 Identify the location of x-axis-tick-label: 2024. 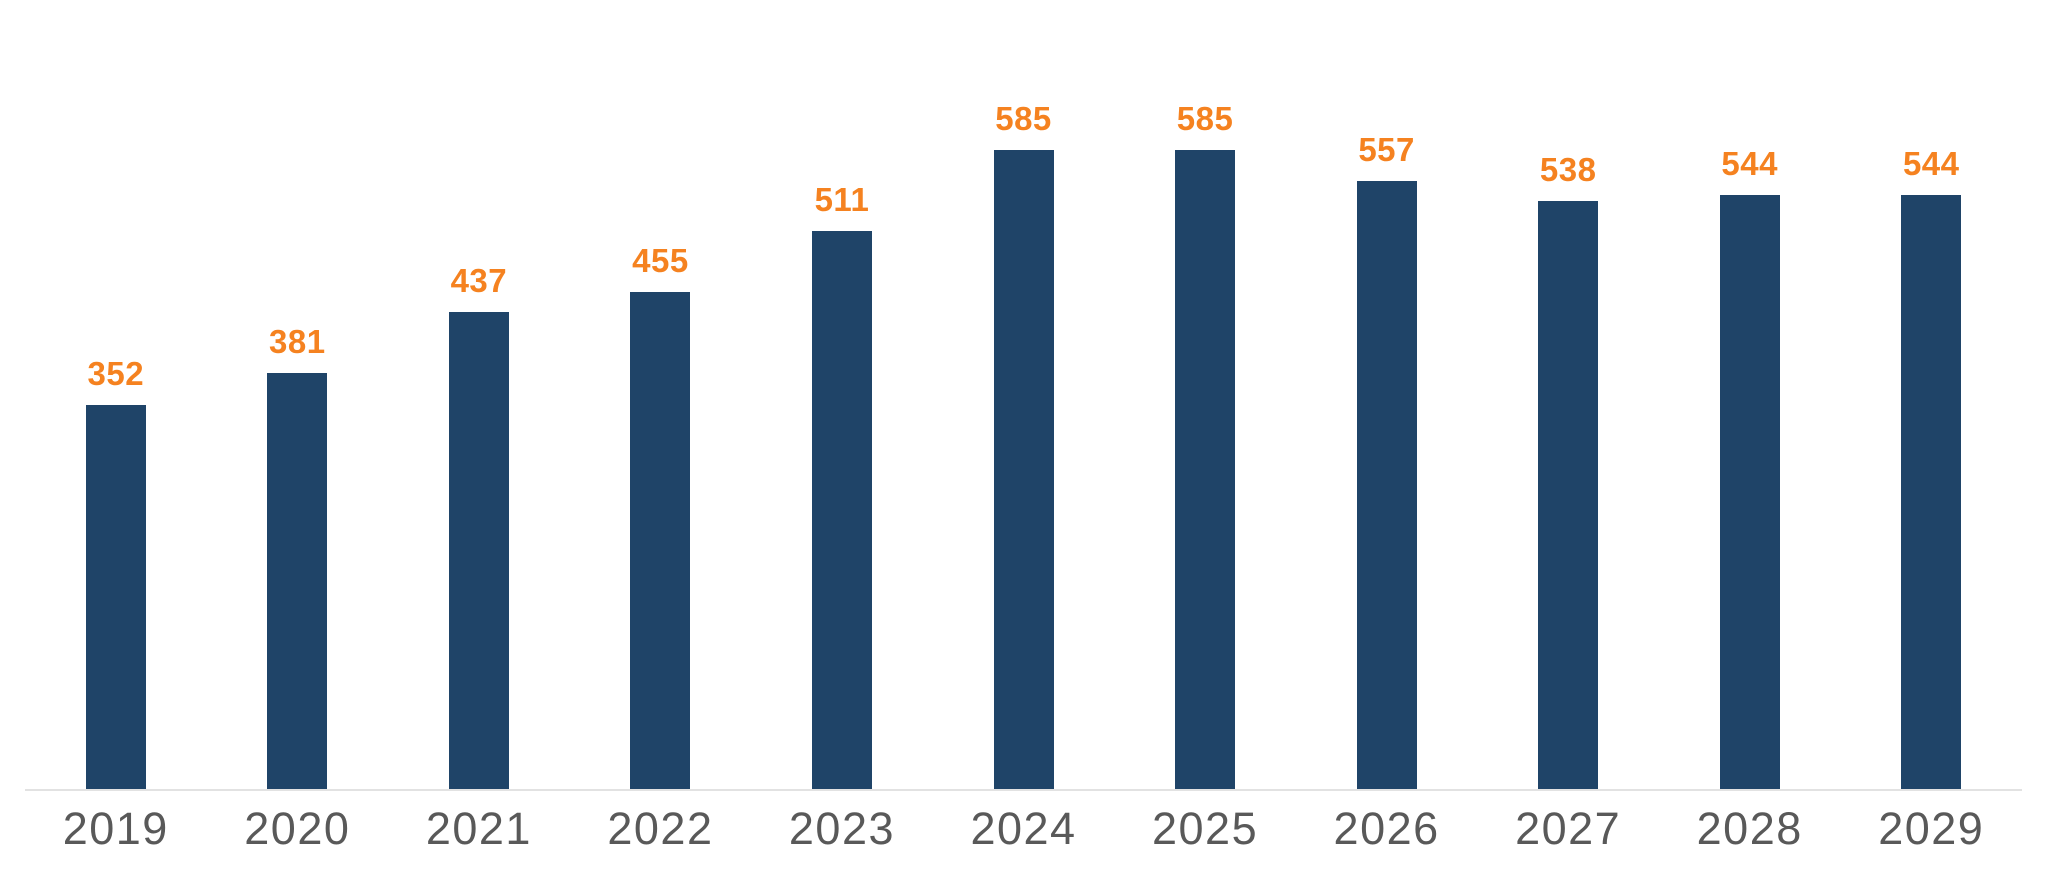
(1023, 828).